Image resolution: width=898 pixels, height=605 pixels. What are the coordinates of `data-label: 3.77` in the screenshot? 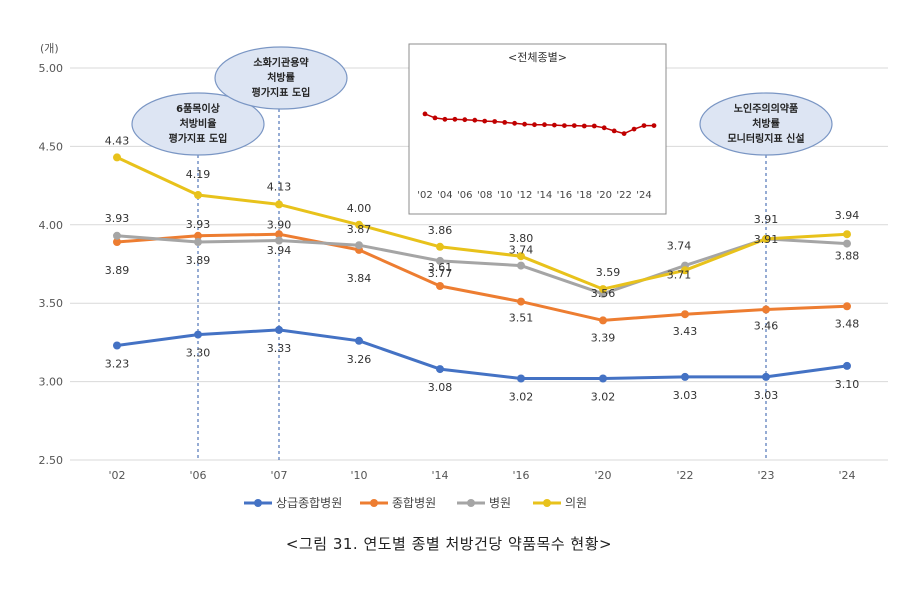 It's located at (440, 273).